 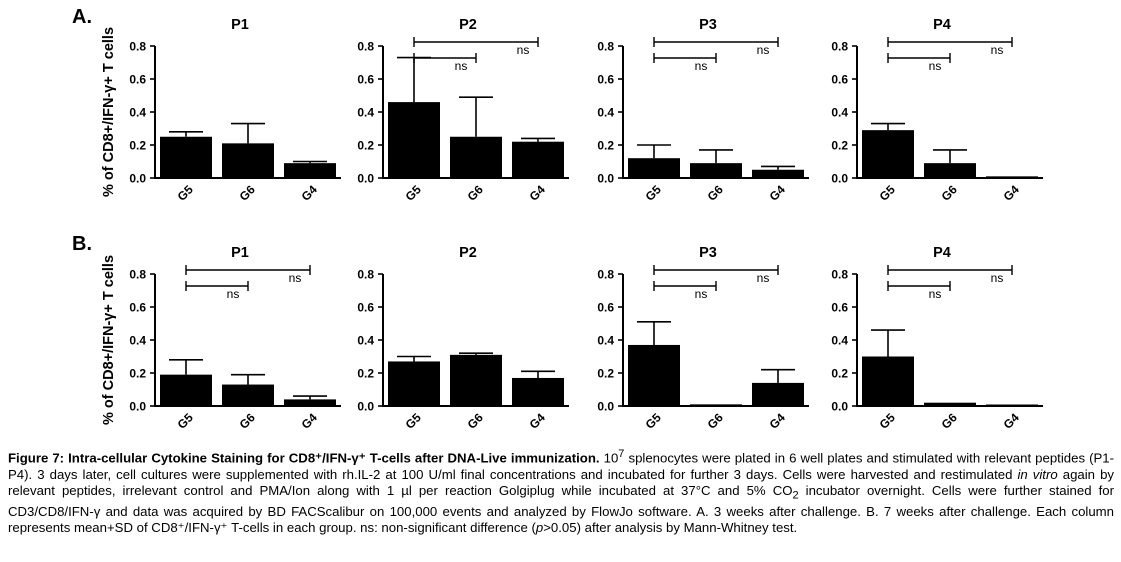 I want to click on caption-text-1: 10, so click(x=609, y=458).